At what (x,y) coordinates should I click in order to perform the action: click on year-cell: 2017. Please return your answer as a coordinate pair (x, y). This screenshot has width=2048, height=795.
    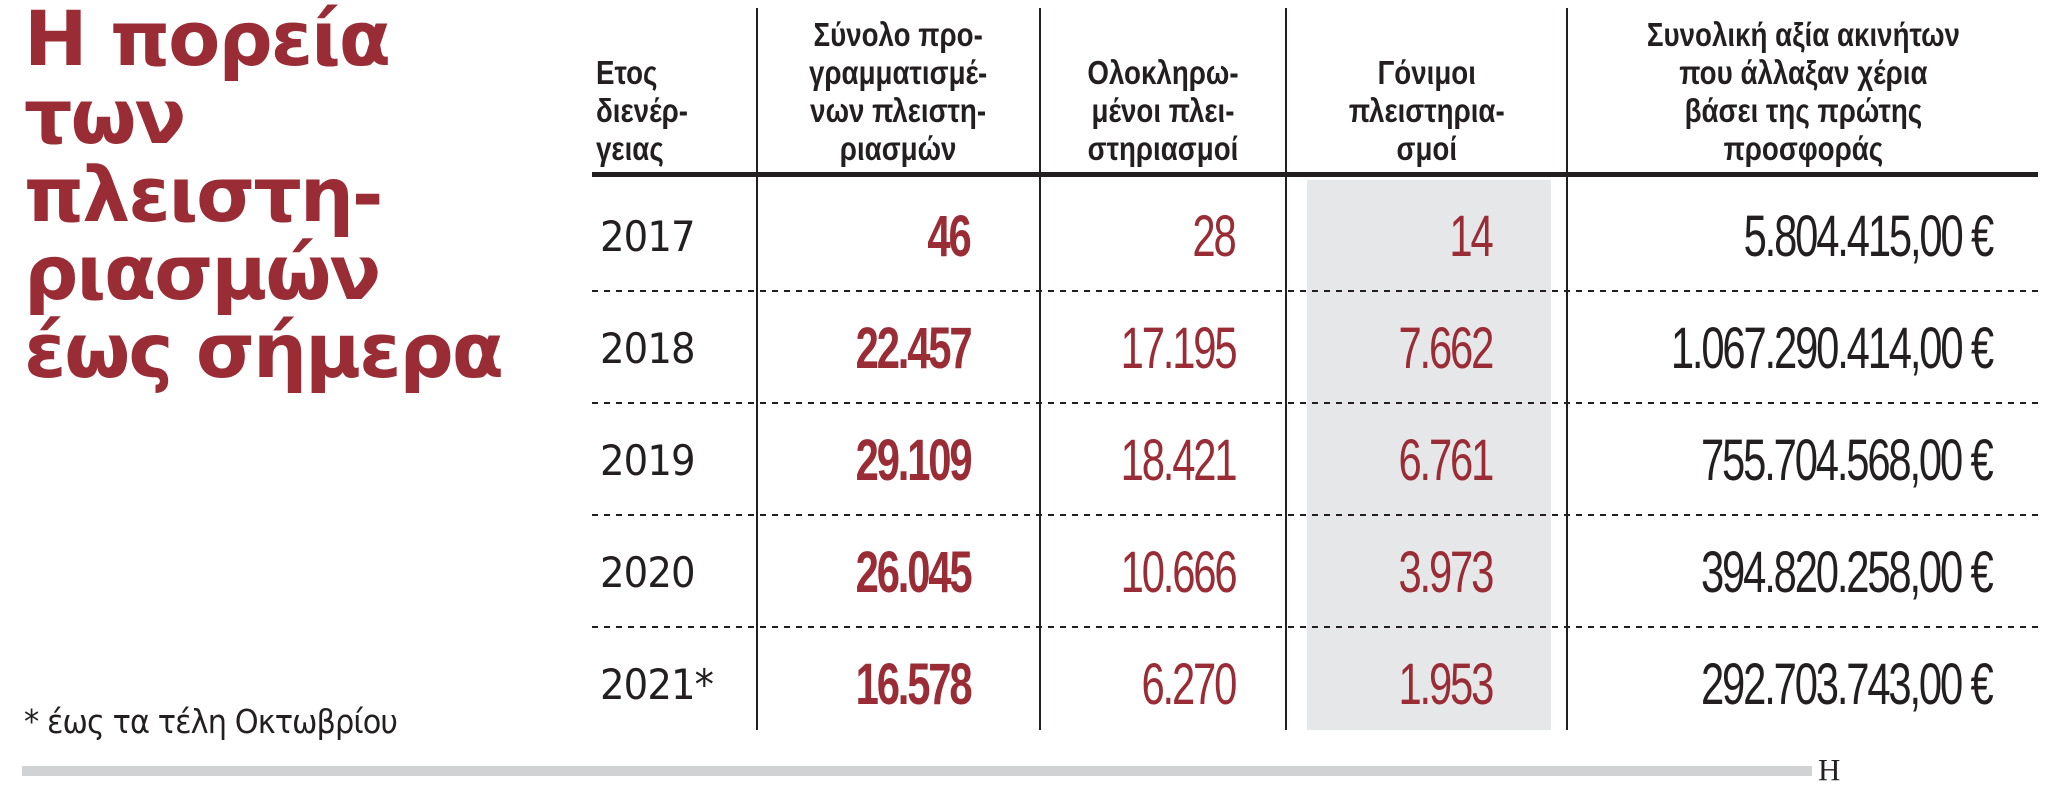
    Looking at the image, I should click on (648, 236).